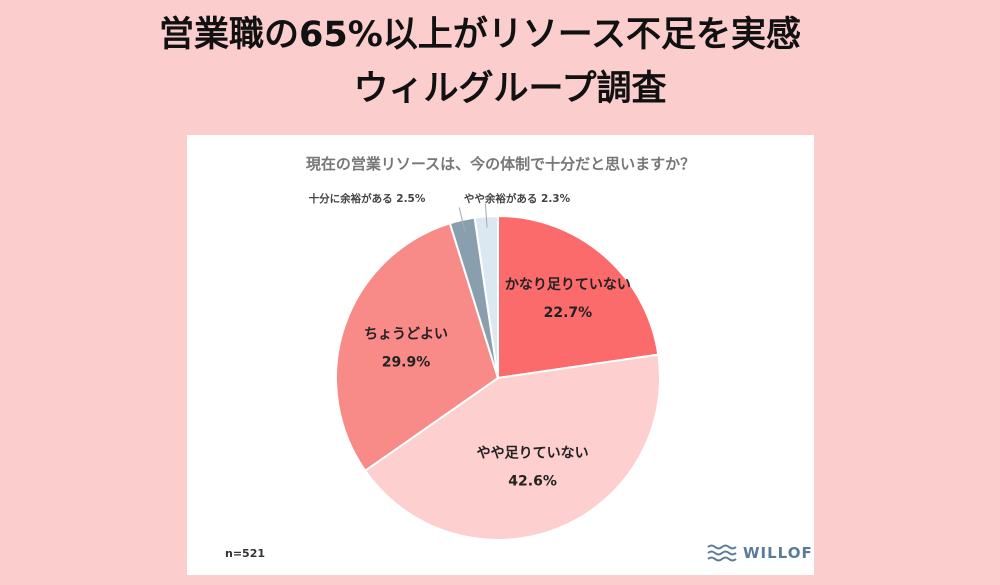  What do you see at coordinates (500, 164) in the screenshot?
I see `chart-title: 現在の営業リソースは、今の体制で十分だと思いますか？` at bounding box center [500, 164].